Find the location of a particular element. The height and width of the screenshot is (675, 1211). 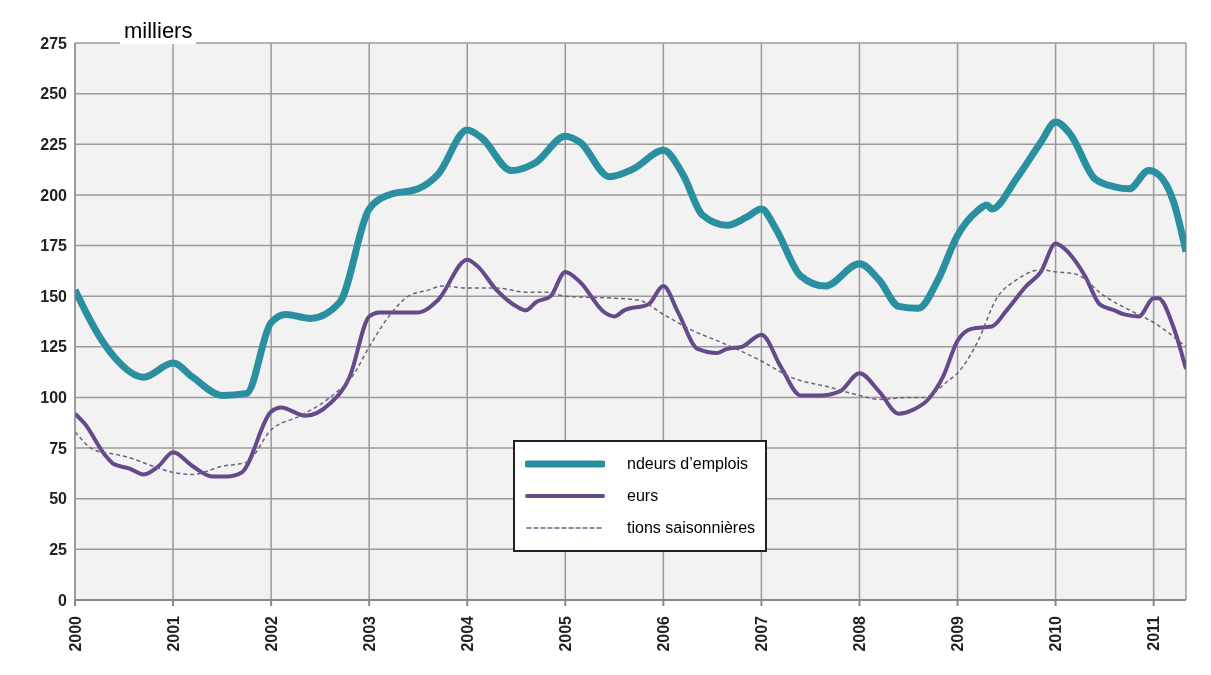

y-tick-label: 175 is located at coordinates (54, 246).